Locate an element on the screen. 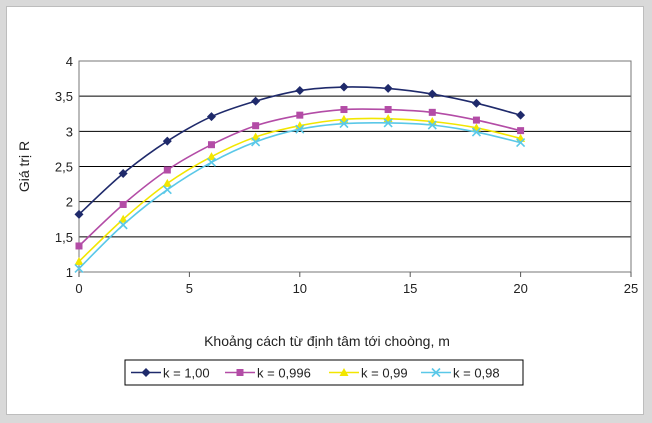  legend-label: k = 1,00 is located at coordinates (186, 373).